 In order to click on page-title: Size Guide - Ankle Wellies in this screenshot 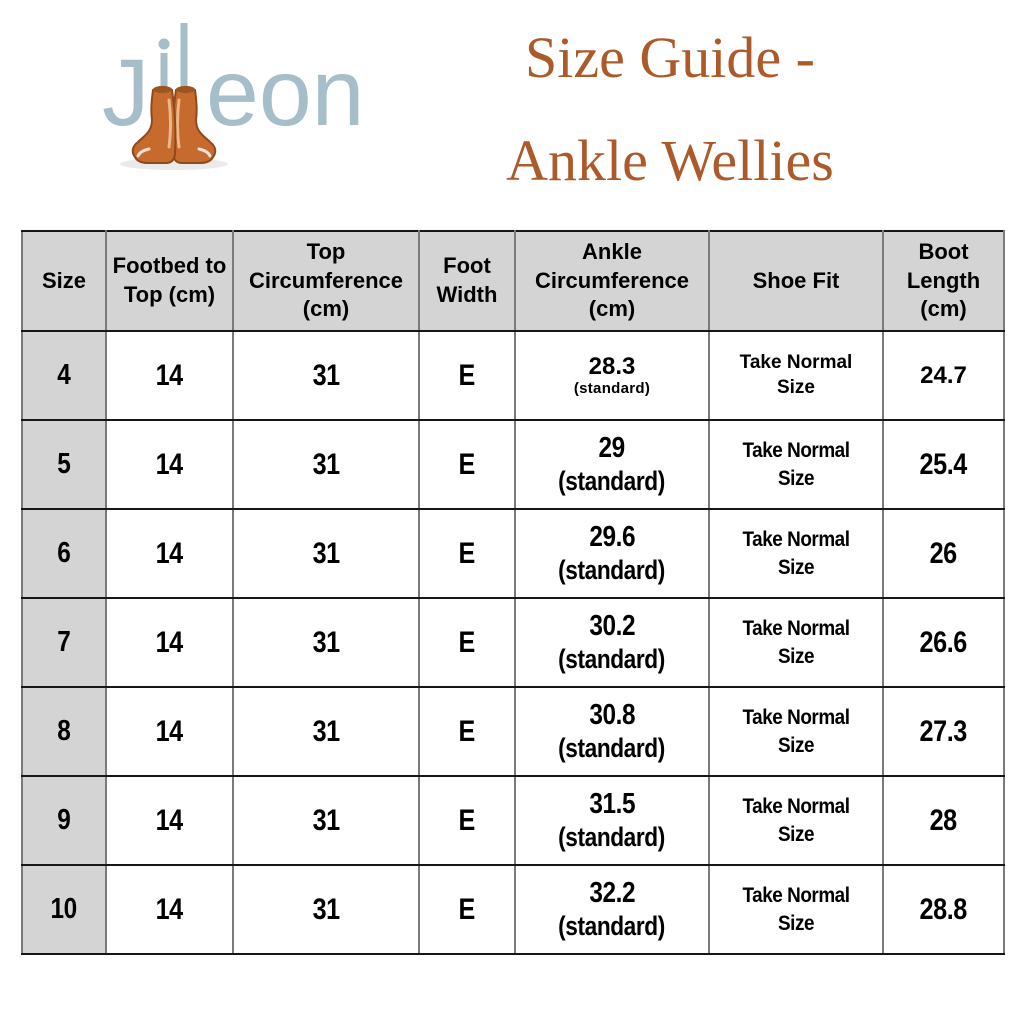, I will do `click(670, 109)`.